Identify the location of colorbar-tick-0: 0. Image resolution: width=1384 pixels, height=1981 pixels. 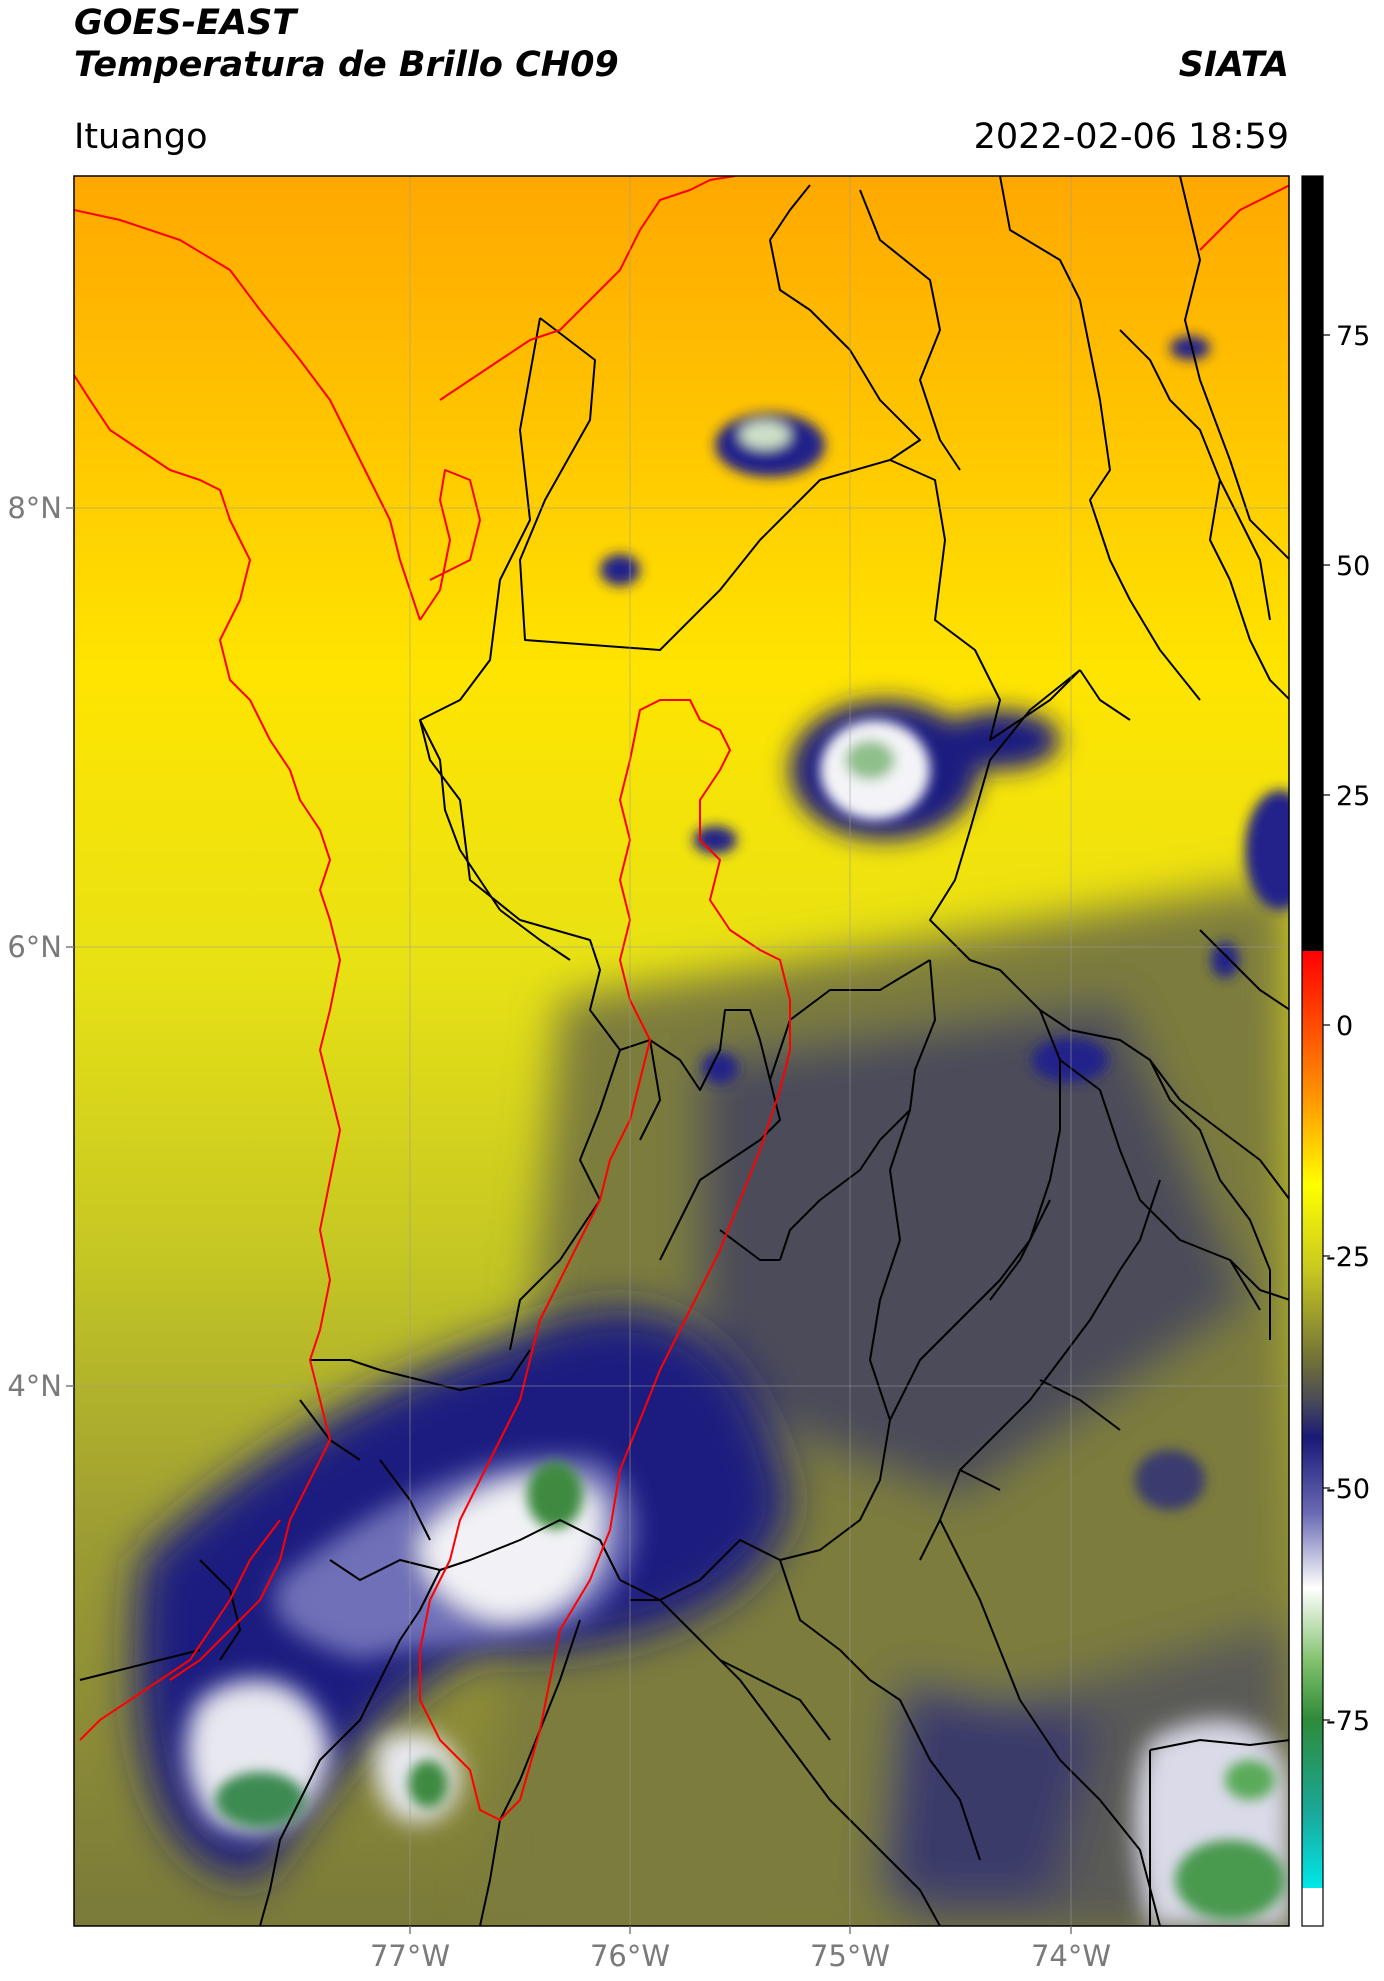
(1344, 1026).